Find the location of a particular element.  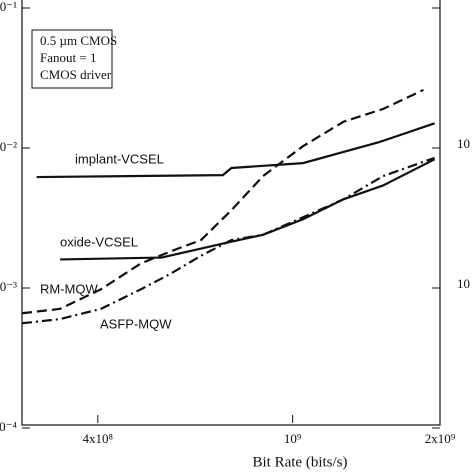

annotation: 0.5 µm CMOS is located at coordinates (78, 40).